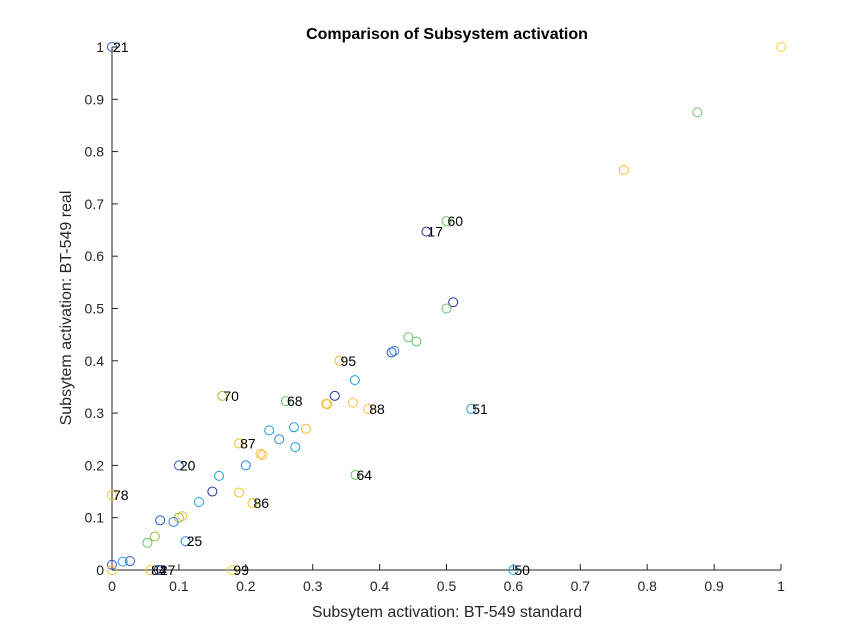  Describe the element at coordinates (246, 586) in the screenshot. I see `x-tick-label: 0.2` at that location.